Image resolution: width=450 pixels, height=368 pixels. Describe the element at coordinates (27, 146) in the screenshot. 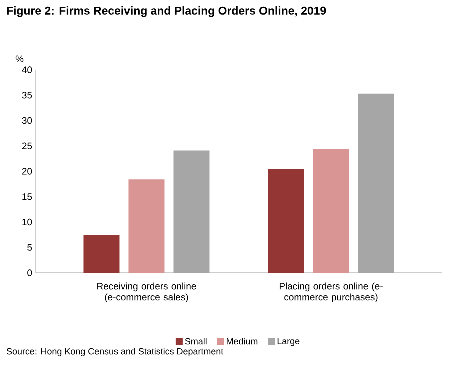

I see `y-tick-label: 25` at that location.